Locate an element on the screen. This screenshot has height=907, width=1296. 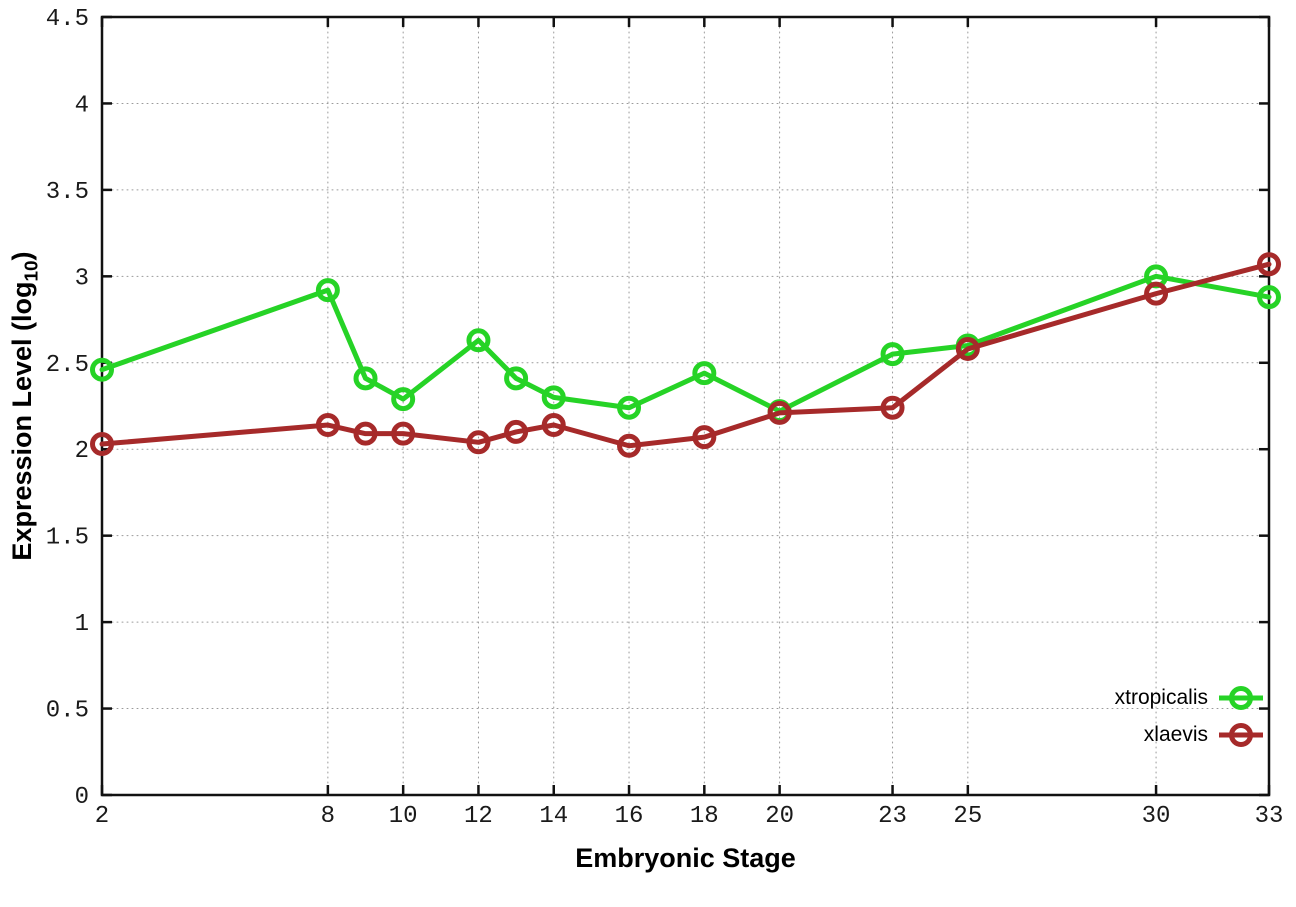
y-tick-label: 0 is located at coordinates (82, 797).